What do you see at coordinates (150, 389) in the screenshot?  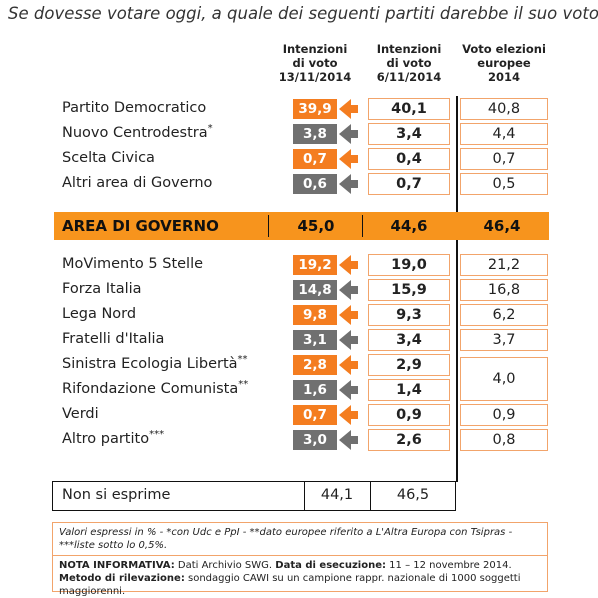 I see `party-name: Rifondazione Comunista` at bounding box center [150, 389].